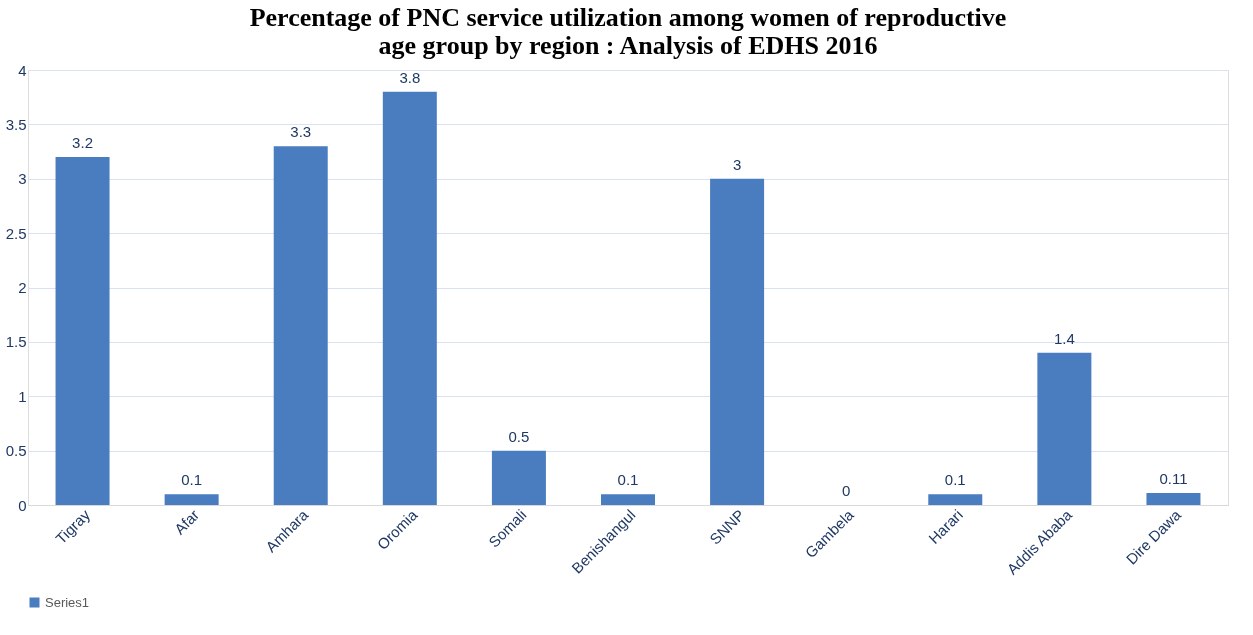  What do you see at coordinates (22, 179) in the screenshot?
I see `y-tick-label: 3` at bounding box center [22, 179].